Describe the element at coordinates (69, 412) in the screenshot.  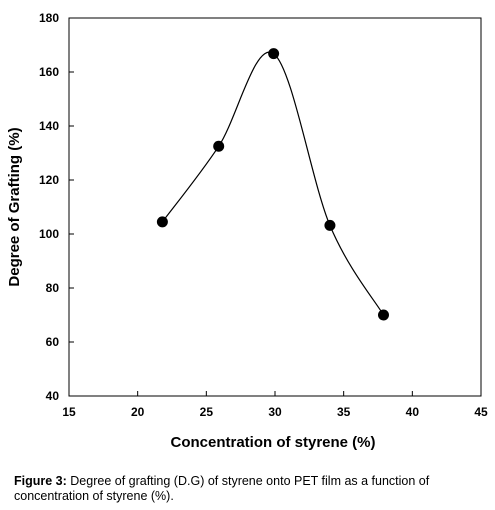
I see `x-tick-label: 15` at that location.